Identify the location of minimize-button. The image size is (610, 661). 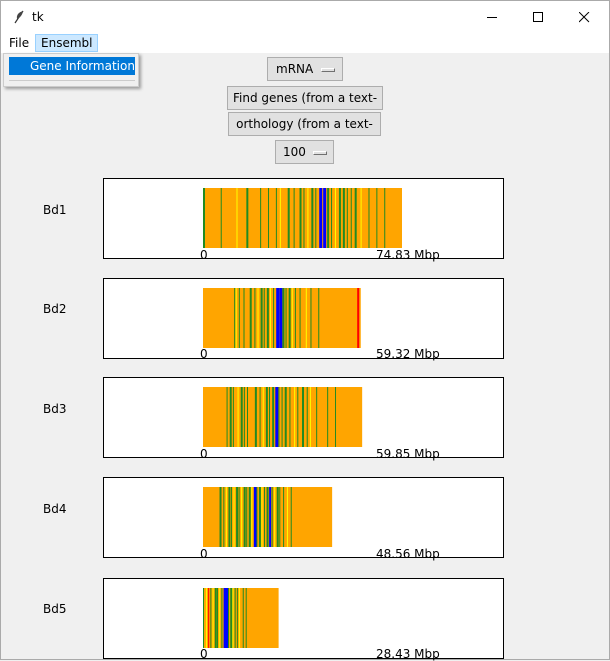
(492, 17).